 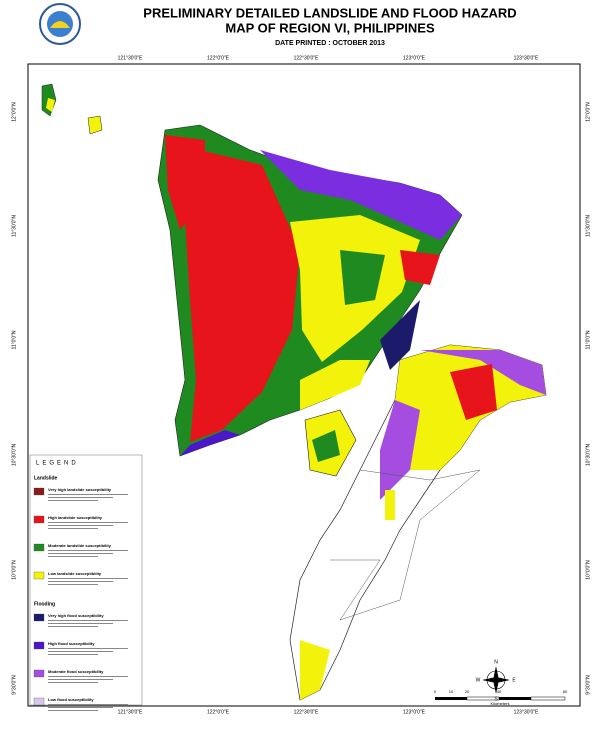 What do you see at coordinates (451, 691) in the screenshot?
I see `scale-label: 10` at bounding box center [451, 691].